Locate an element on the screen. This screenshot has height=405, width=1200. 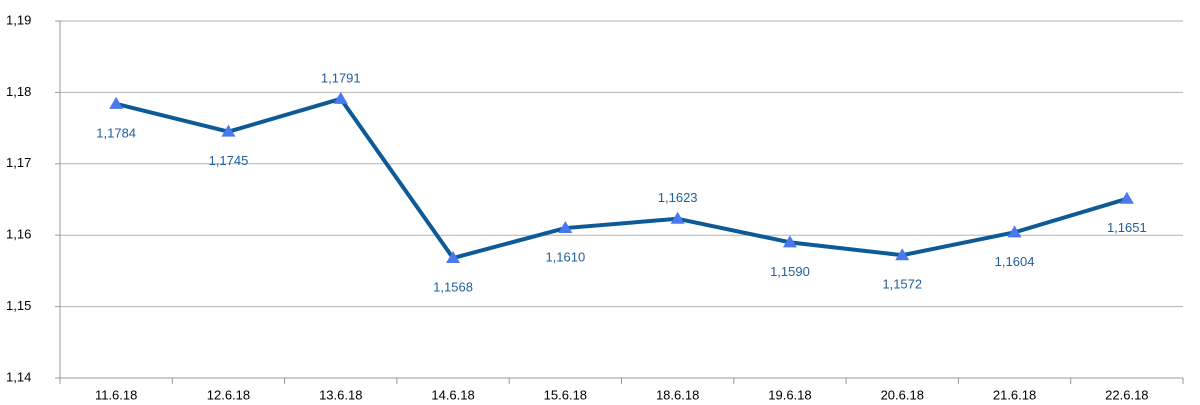
value-label: 1,1590 is located at coordinates (790, 271).